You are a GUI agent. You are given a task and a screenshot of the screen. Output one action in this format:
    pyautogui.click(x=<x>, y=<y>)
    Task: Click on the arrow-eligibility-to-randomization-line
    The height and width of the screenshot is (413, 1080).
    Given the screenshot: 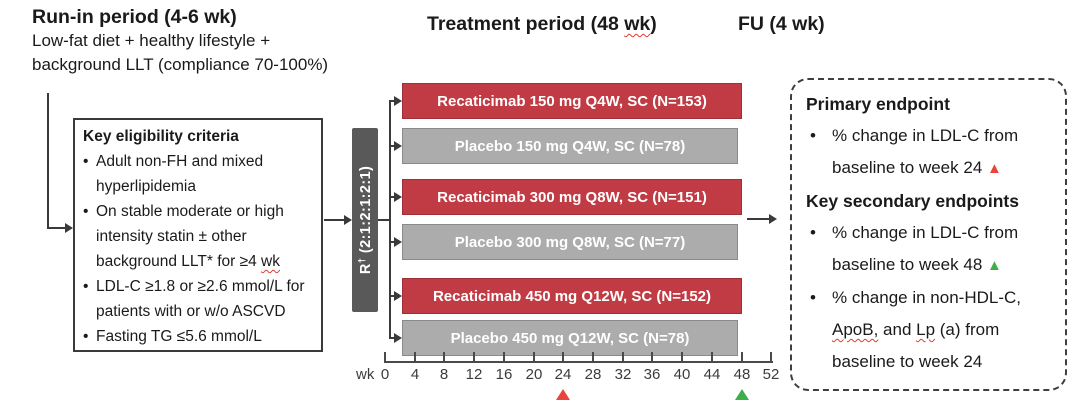 What is the action you would take?
    pyautogui.click(x=335, y=220)
    